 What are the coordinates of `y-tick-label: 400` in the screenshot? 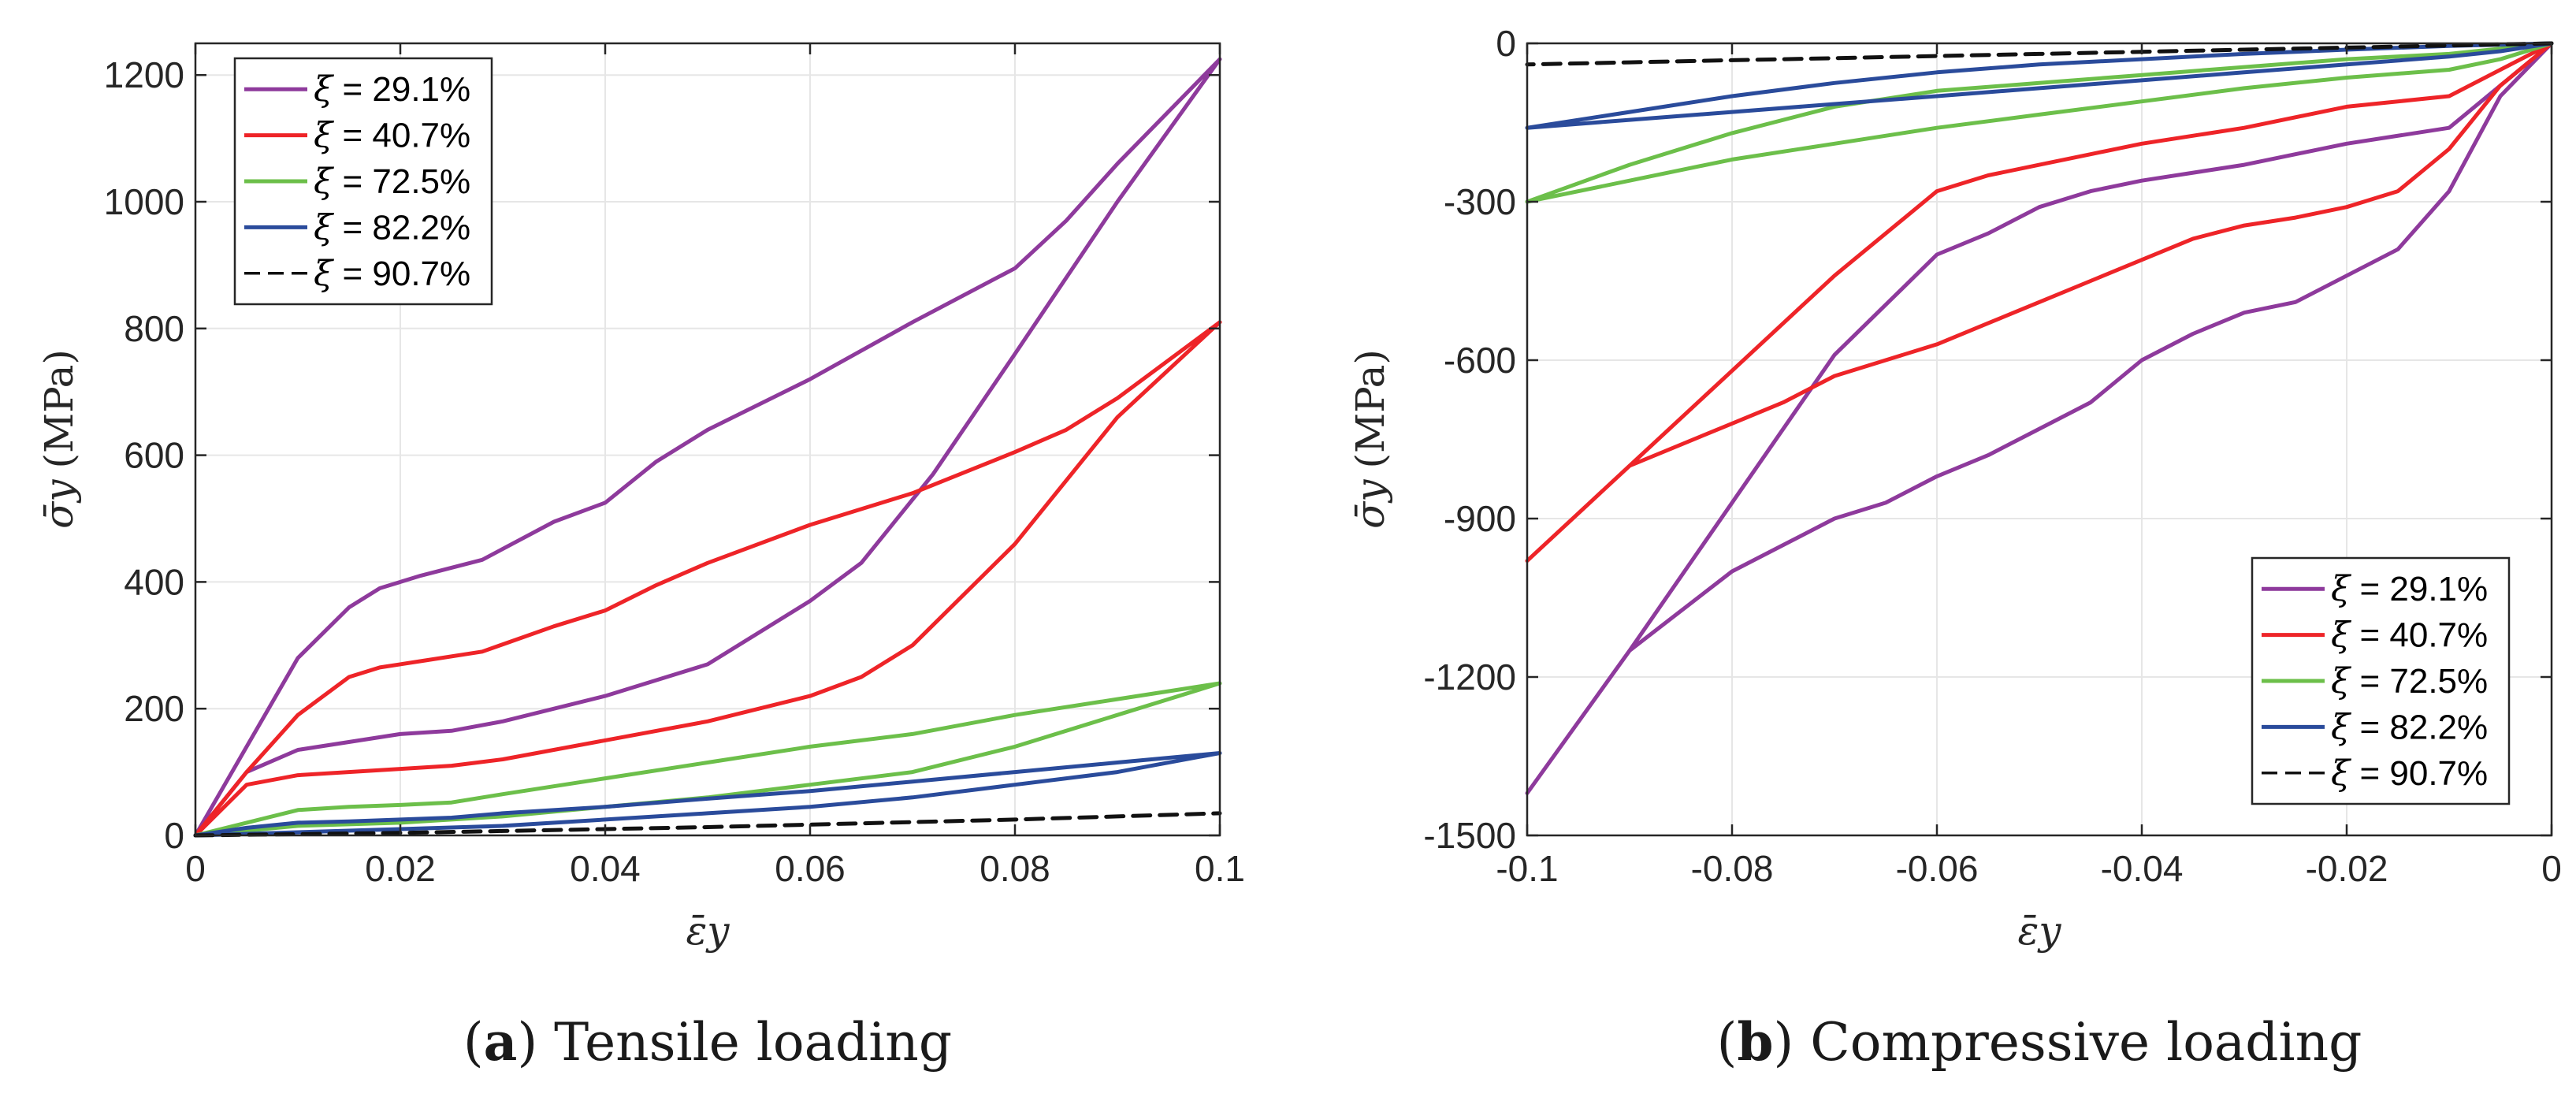 It's located at (154, 581).